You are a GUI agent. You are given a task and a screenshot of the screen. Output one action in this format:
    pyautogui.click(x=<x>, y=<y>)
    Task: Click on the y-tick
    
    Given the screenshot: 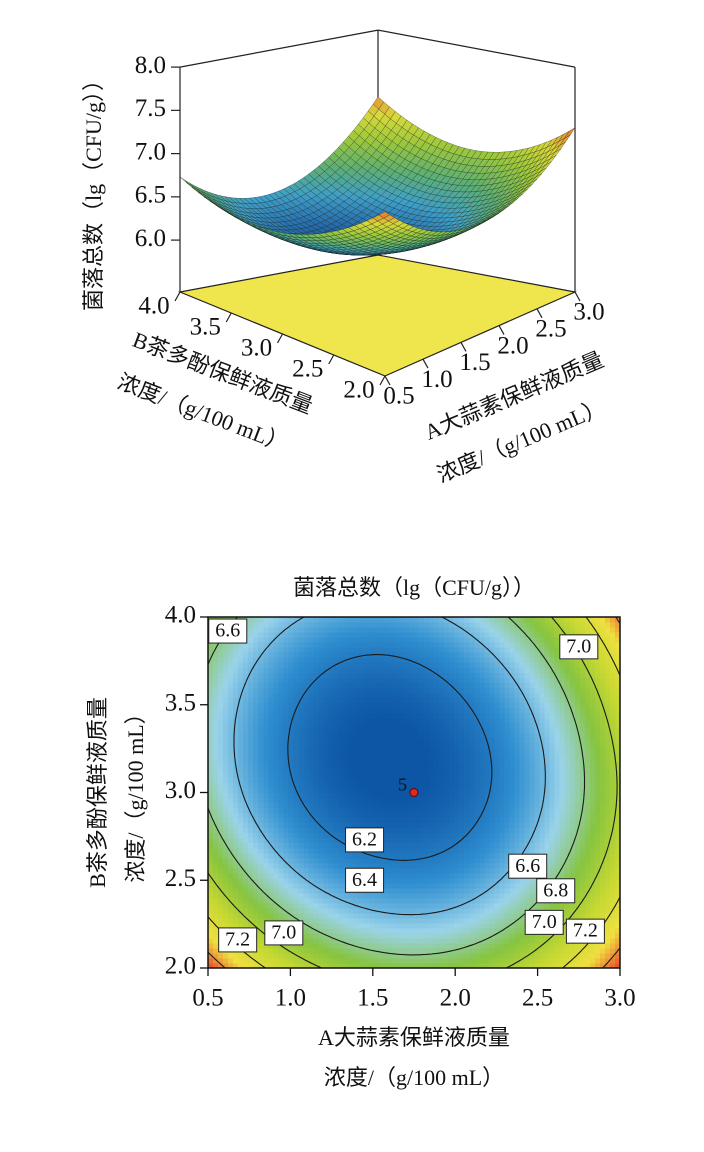 What is the action you would take?
    pyautogui.click(x=280, y=338)
    